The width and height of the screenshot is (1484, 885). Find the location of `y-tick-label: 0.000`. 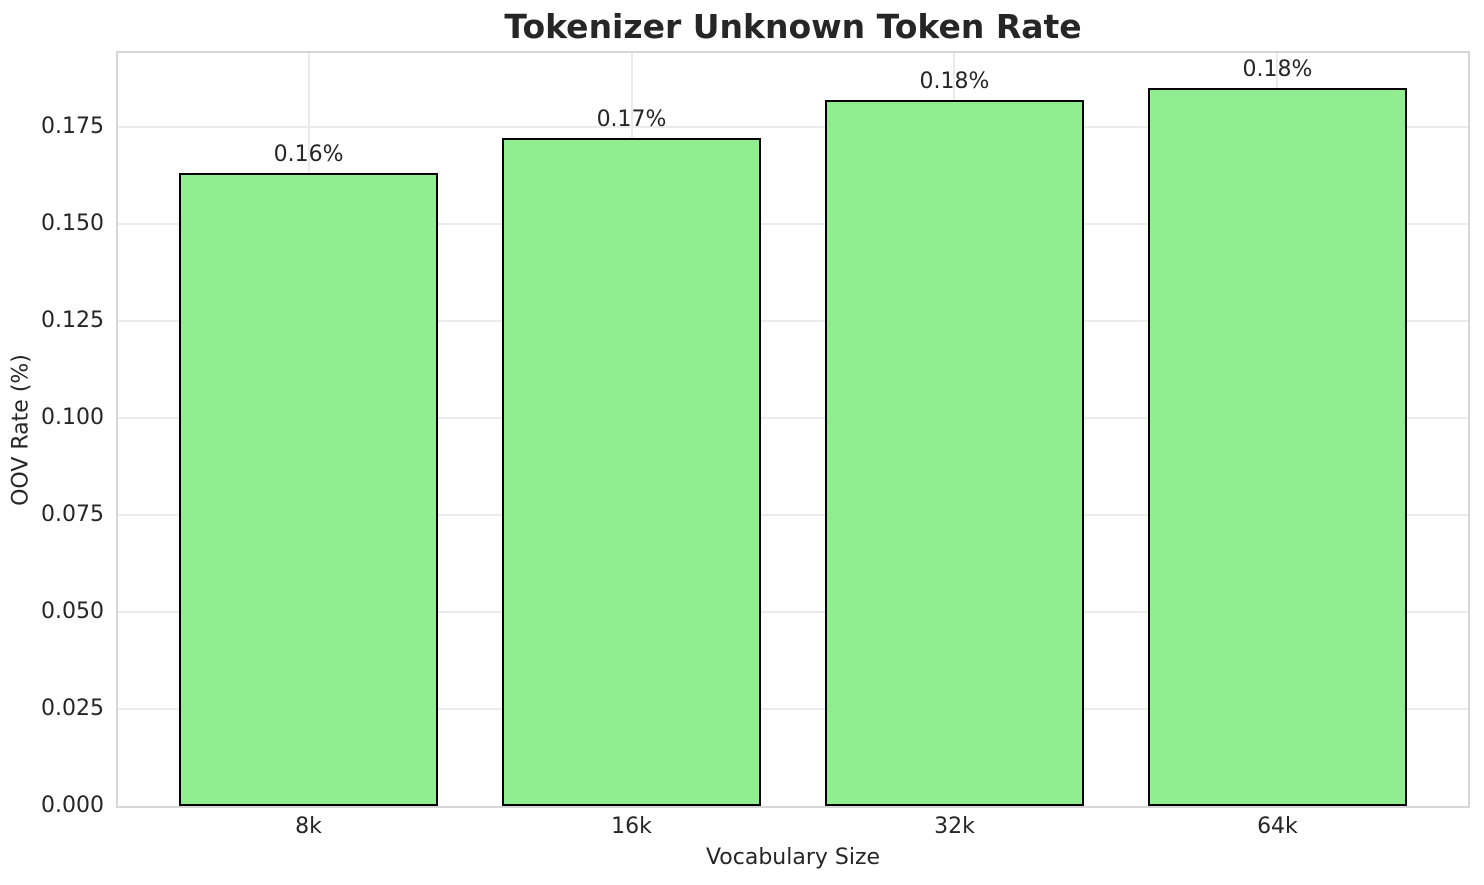

y-tick-label: 0.000 is located at coordinates (72, 805).